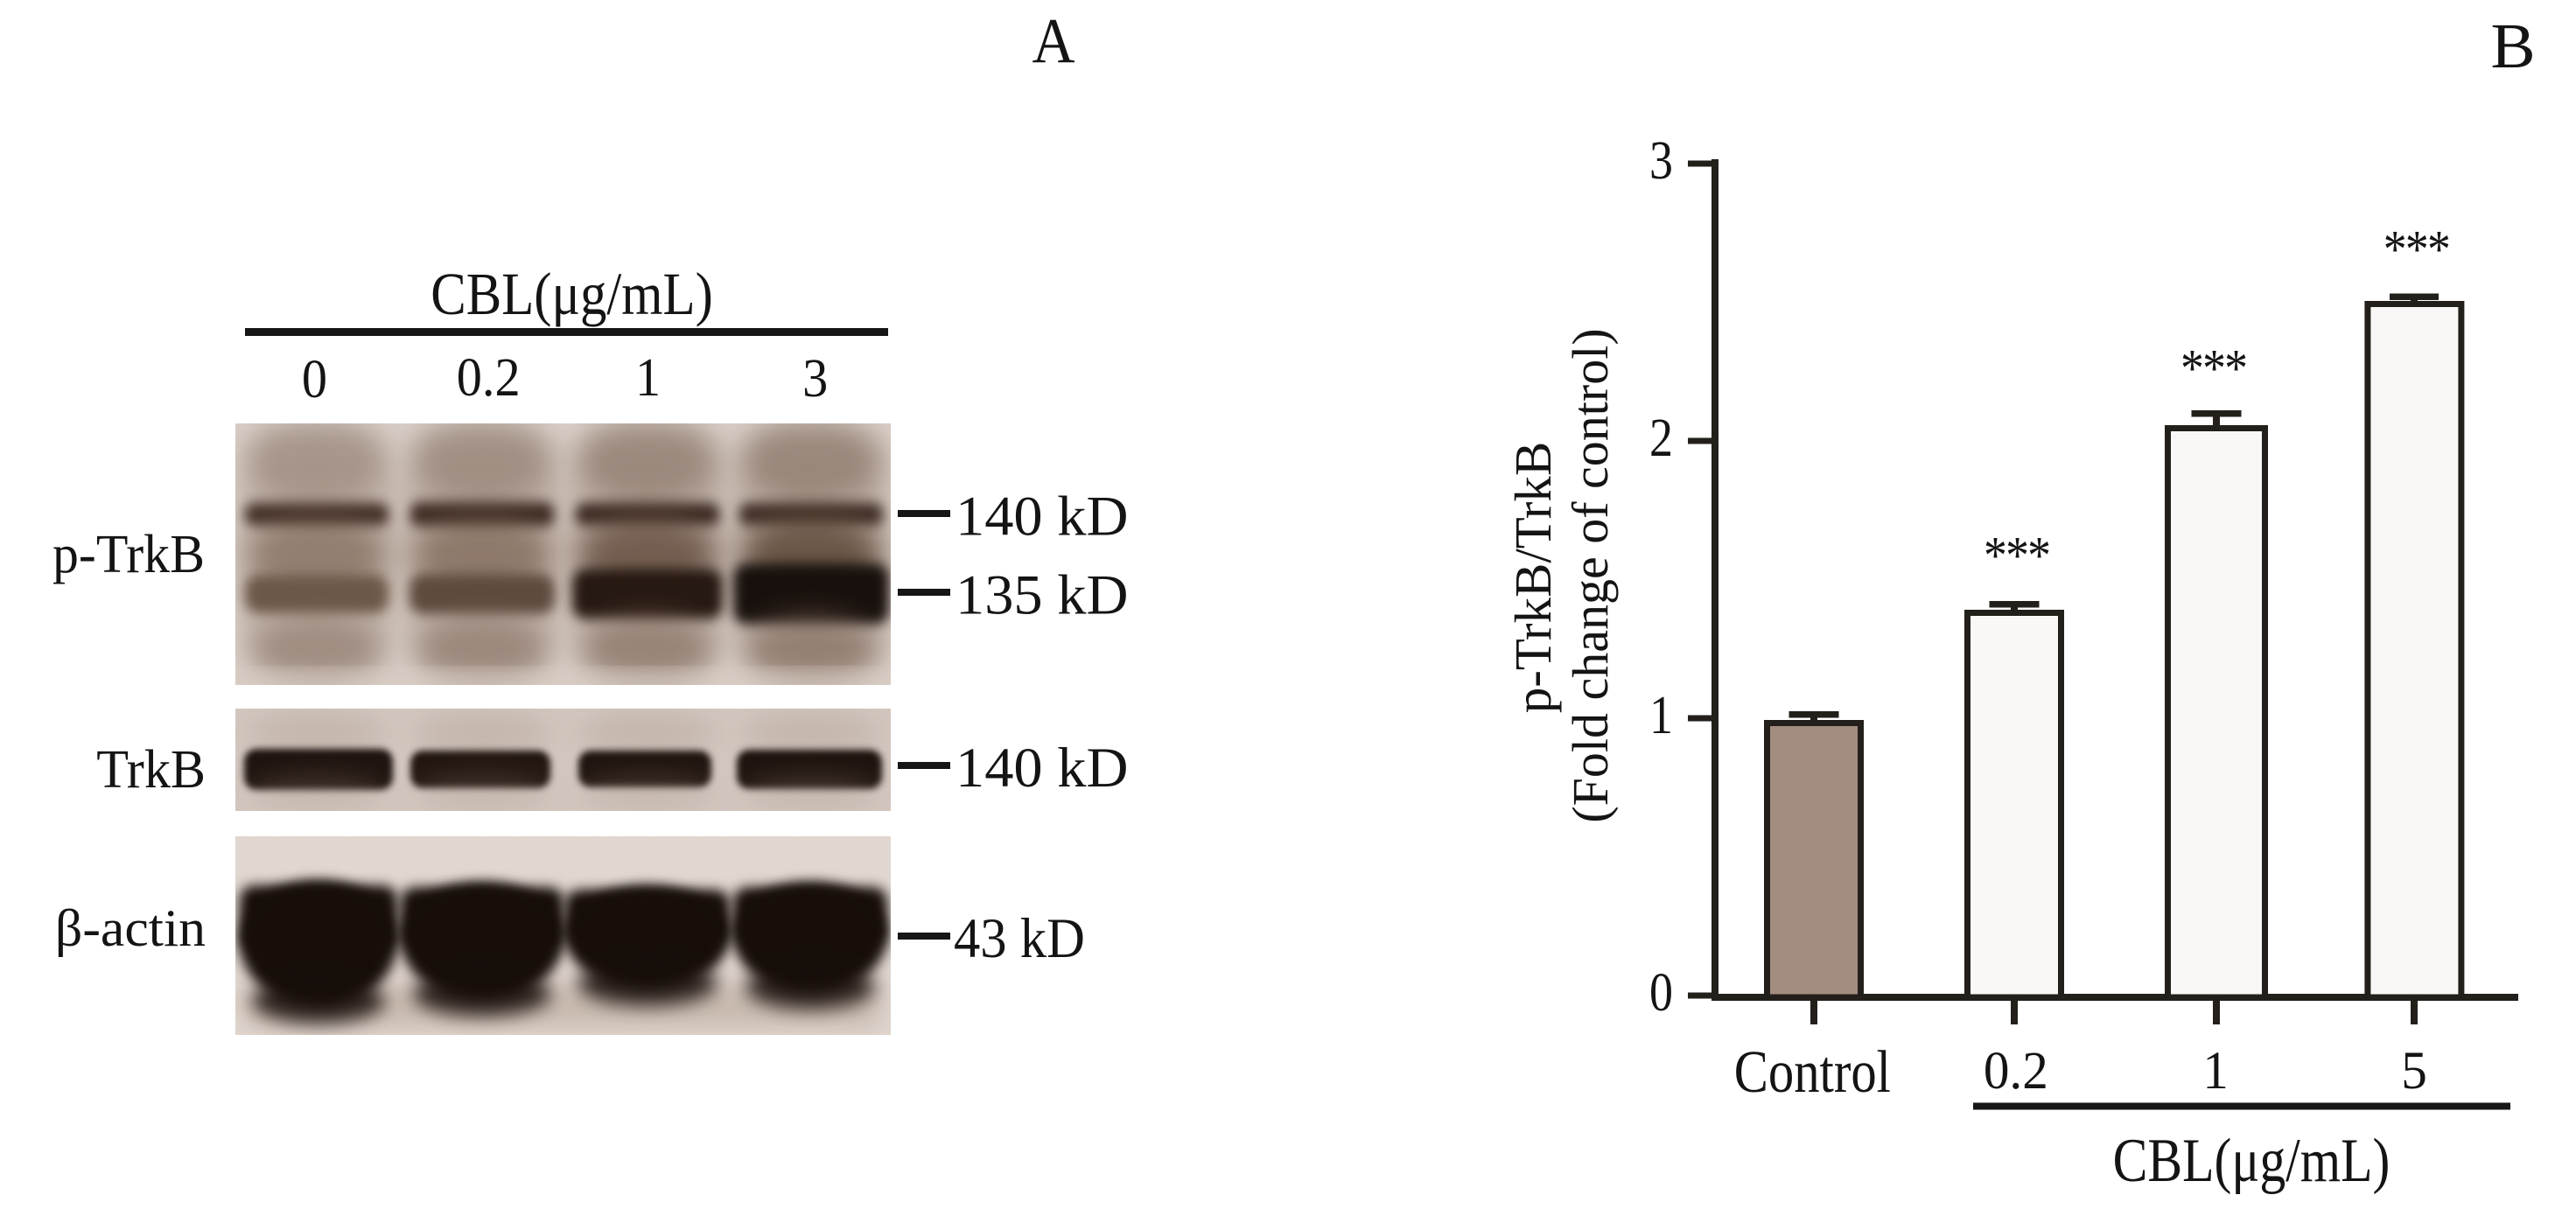 This screenshot has width=2576, height=1216. Describe the element at coordinates (1590, 575) in the screenshot. I see `svg-text: (Fold change of control)` at that location.